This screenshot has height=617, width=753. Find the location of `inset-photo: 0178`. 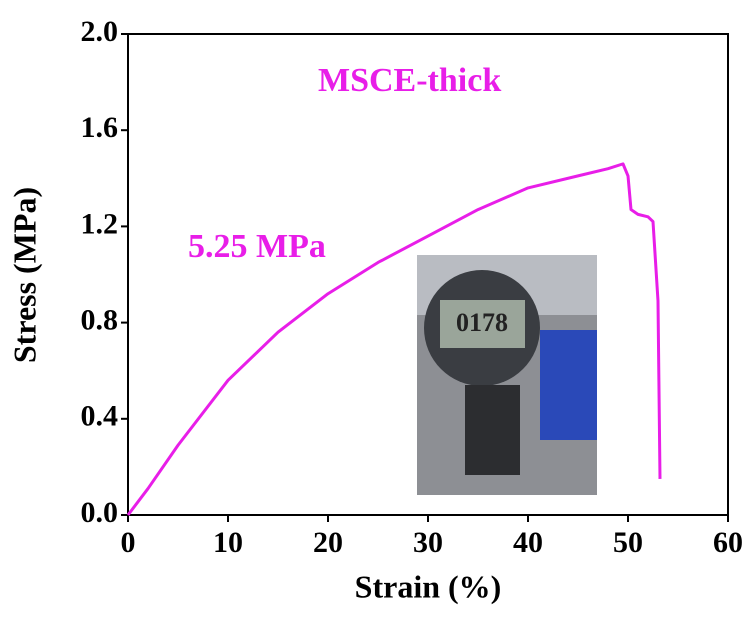

inset-photo: 0178 is located at coordinates (507, 375).